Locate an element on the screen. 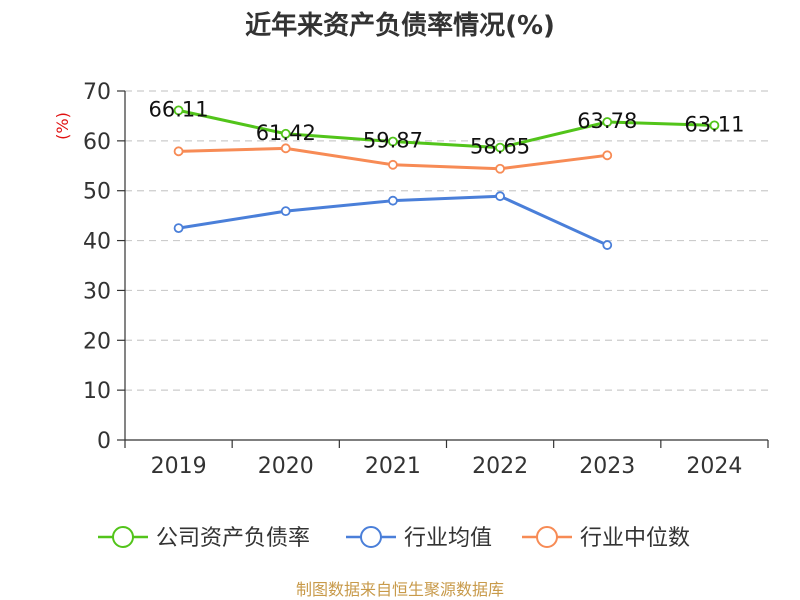 This screenshot has width=800, height=600. x-tick-label: 2020 is located at coordinates (286, 466).